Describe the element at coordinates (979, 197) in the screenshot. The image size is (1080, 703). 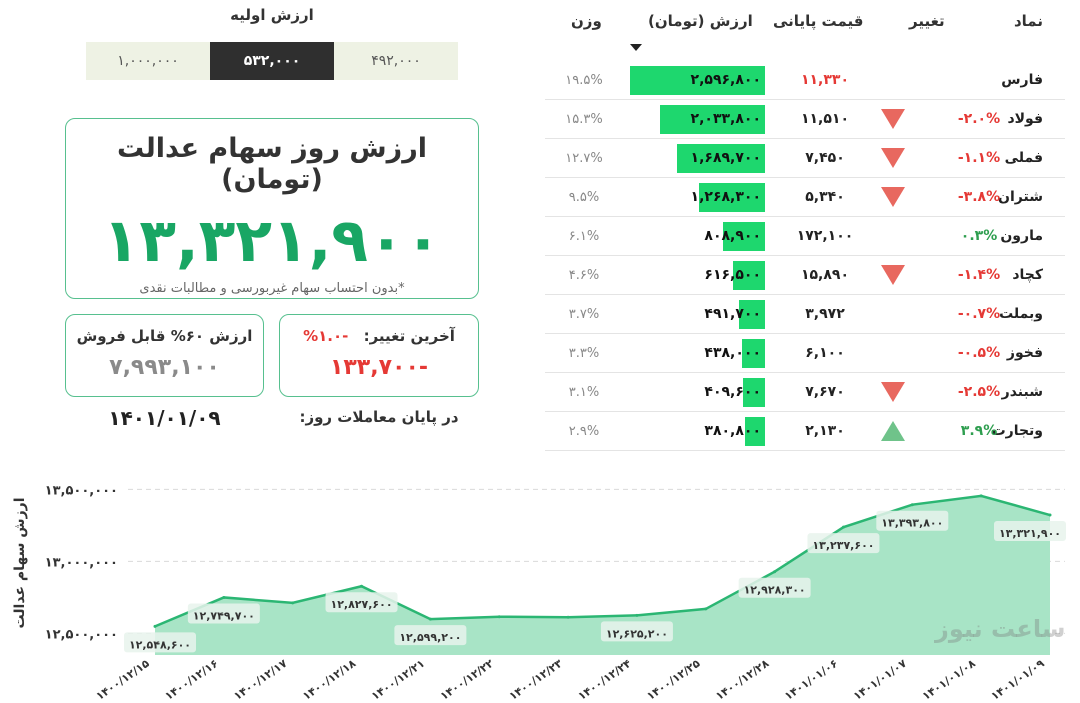
I see `row-change: -۳.۸%` at that location.